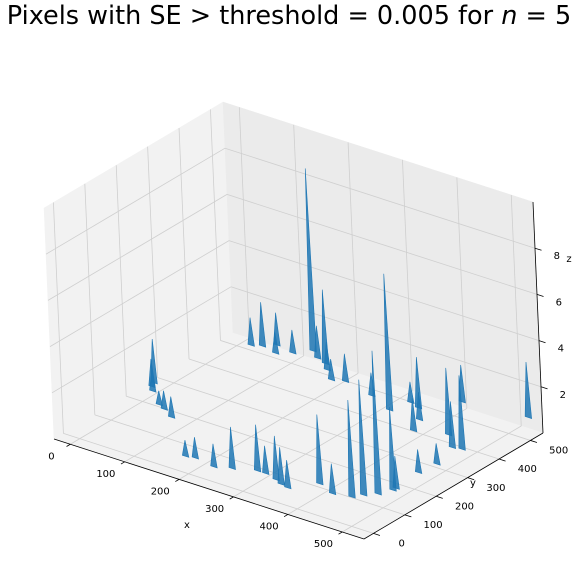 This screenshot has height=583, width=578. Describe the element at coordinates (527, 469) in the screenshot. I see `y-tick-label: 400` at that location.